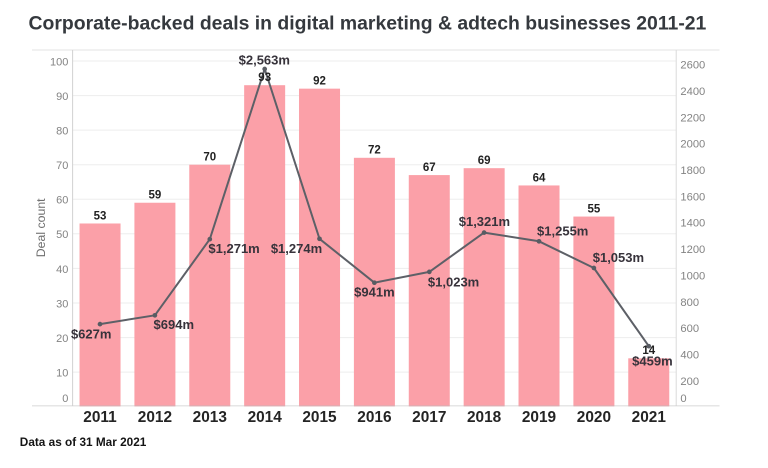 The height and width of the screenshot is (468, 768). Describe the element at coordinates (692, 66) in the screenshot. I see `svg-text: 2600` at that location.